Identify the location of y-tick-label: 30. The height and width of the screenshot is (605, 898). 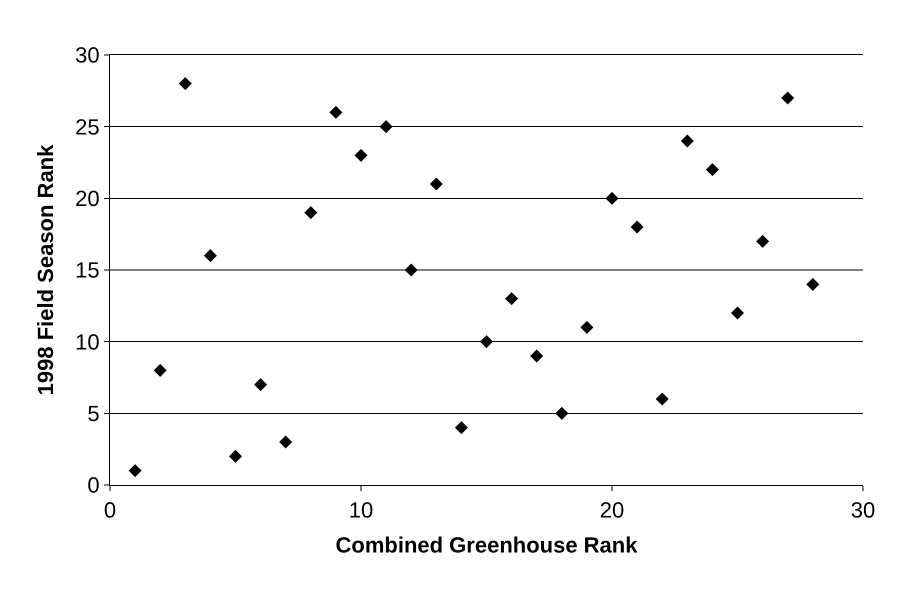
(87, 55).